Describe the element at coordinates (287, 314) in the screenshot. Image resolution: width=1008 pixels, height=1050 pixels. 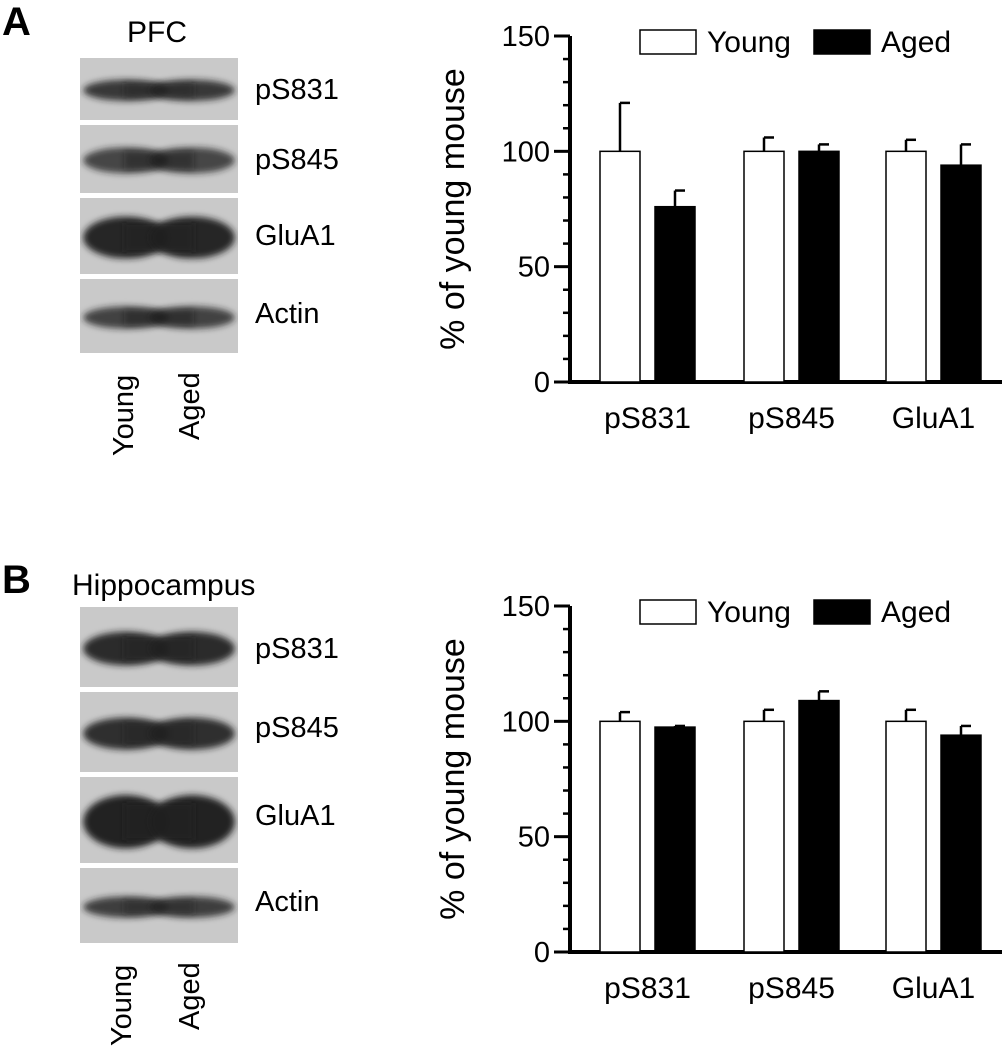
I see `panel-a-band-label: Actin` at that location.